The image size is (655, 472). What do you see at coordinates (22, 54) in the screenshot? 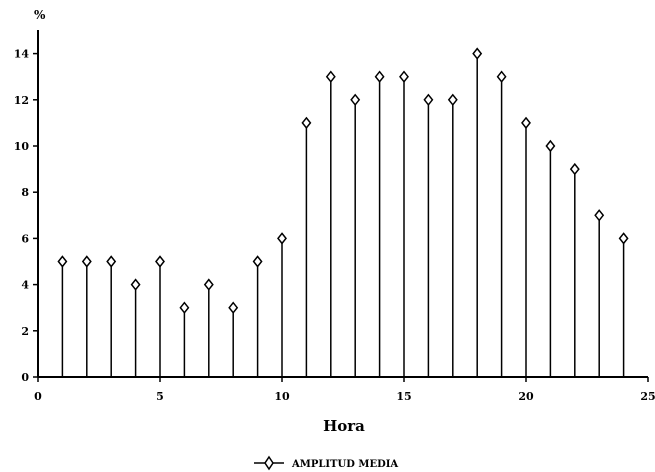
I see `y-tick-label: 14` at bounding box center [22, 54].